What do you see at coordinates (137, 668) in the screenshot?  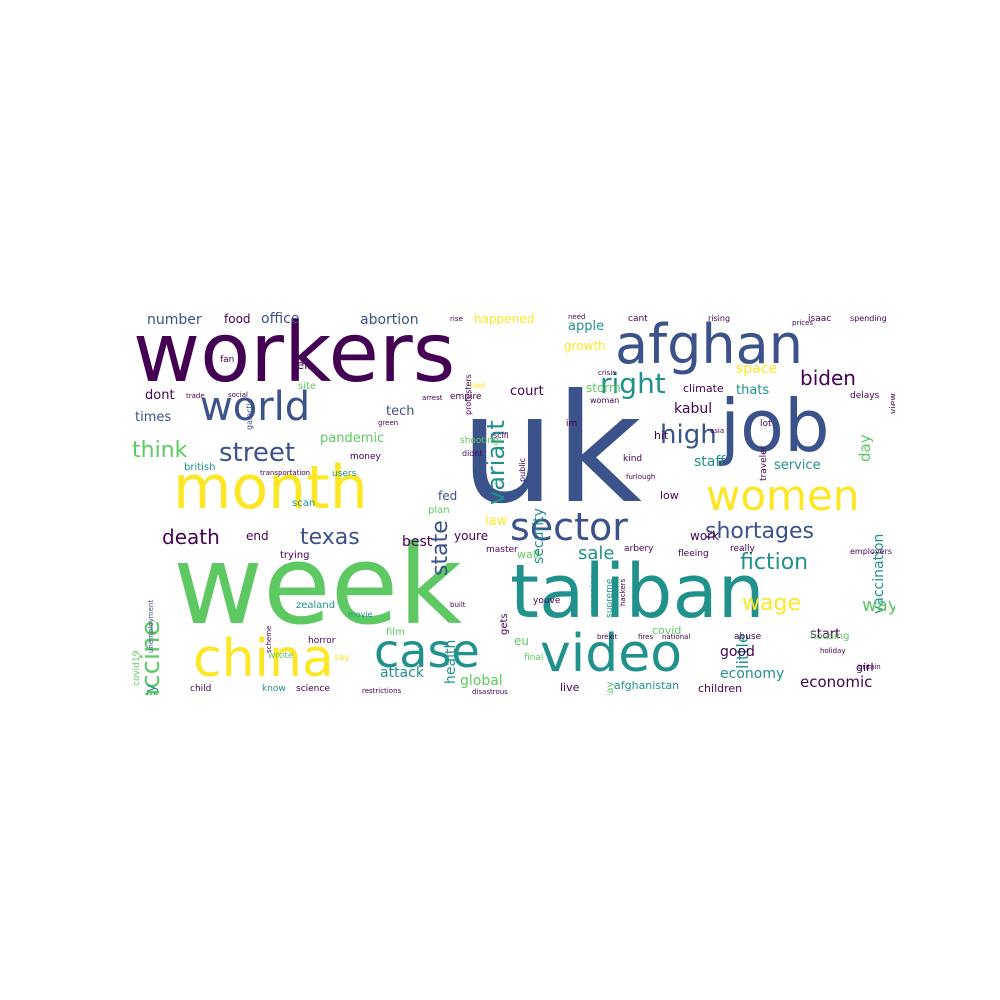 I see `word-covid19: covid19` at bounding box center [137, 668].